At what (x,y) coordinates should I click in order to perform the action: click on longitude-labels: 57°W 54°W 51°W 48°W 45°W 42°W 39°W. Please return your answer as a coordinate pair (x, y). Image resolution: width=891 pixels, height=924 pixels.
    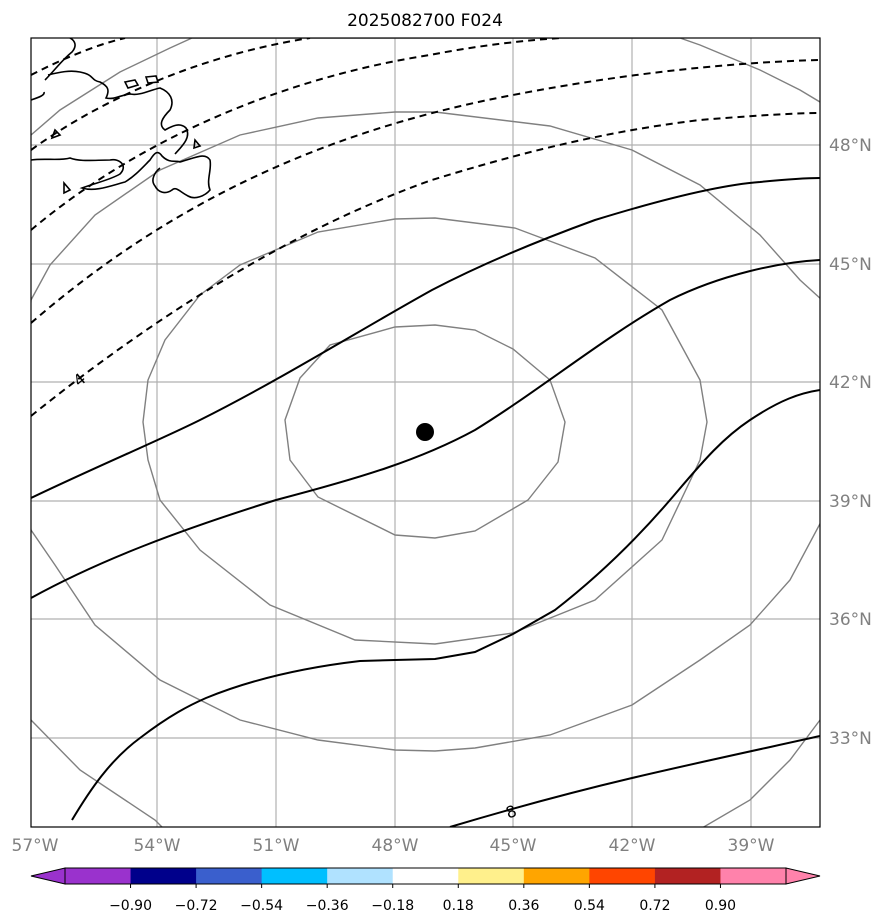
    Looking at the image, I should click on (393, 846).